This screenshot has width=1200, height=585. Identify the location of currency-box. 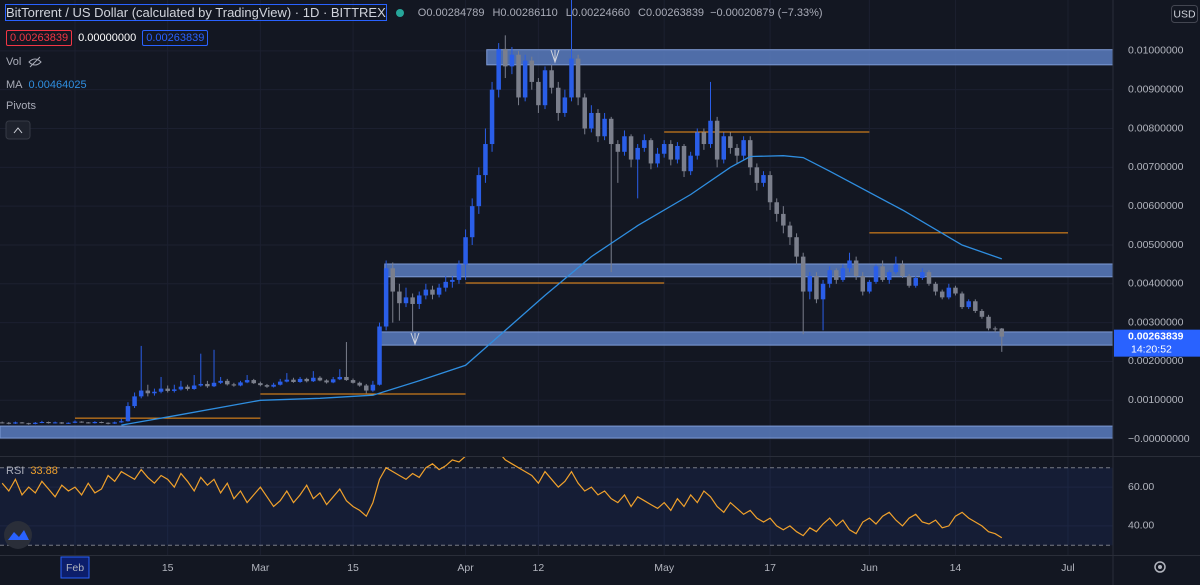
(1184, 14).